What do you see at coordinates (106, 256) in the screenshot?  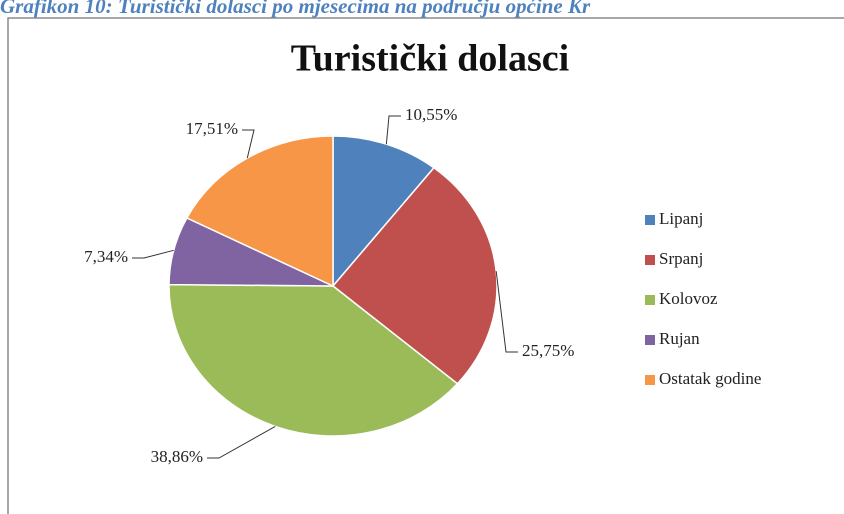 I see `data-label: 7,34%` at bounding box center [106, 256].